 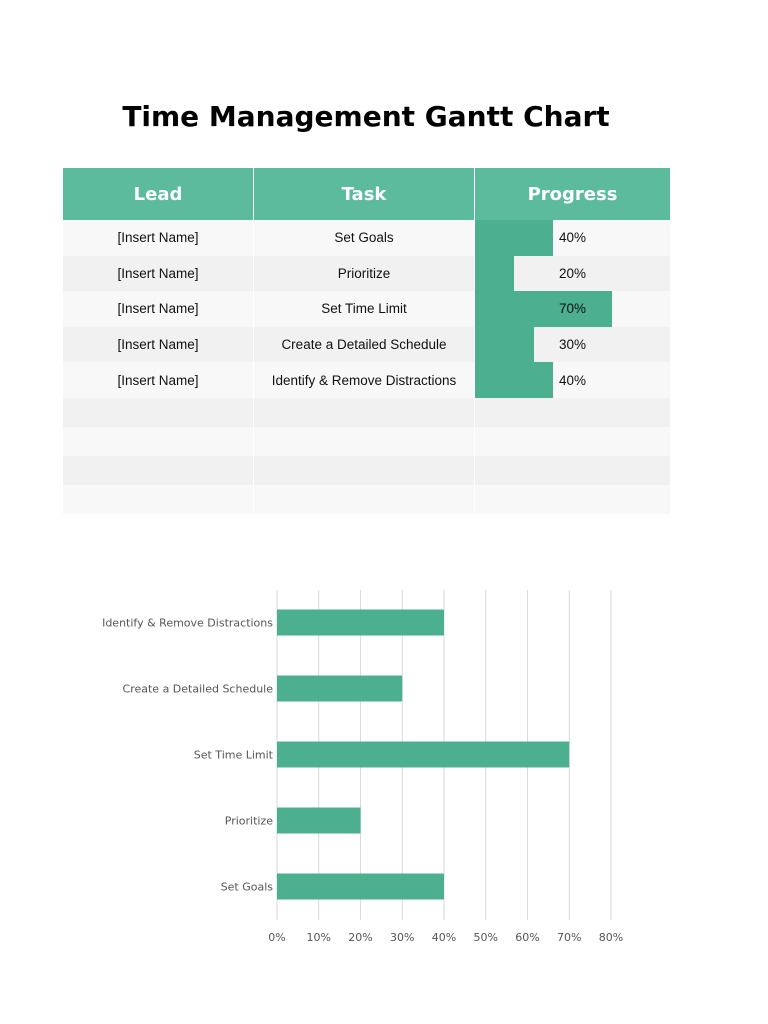 I want to click on table-row: [Insert Name] Set Goals 40%, so click(x=366, y=238).